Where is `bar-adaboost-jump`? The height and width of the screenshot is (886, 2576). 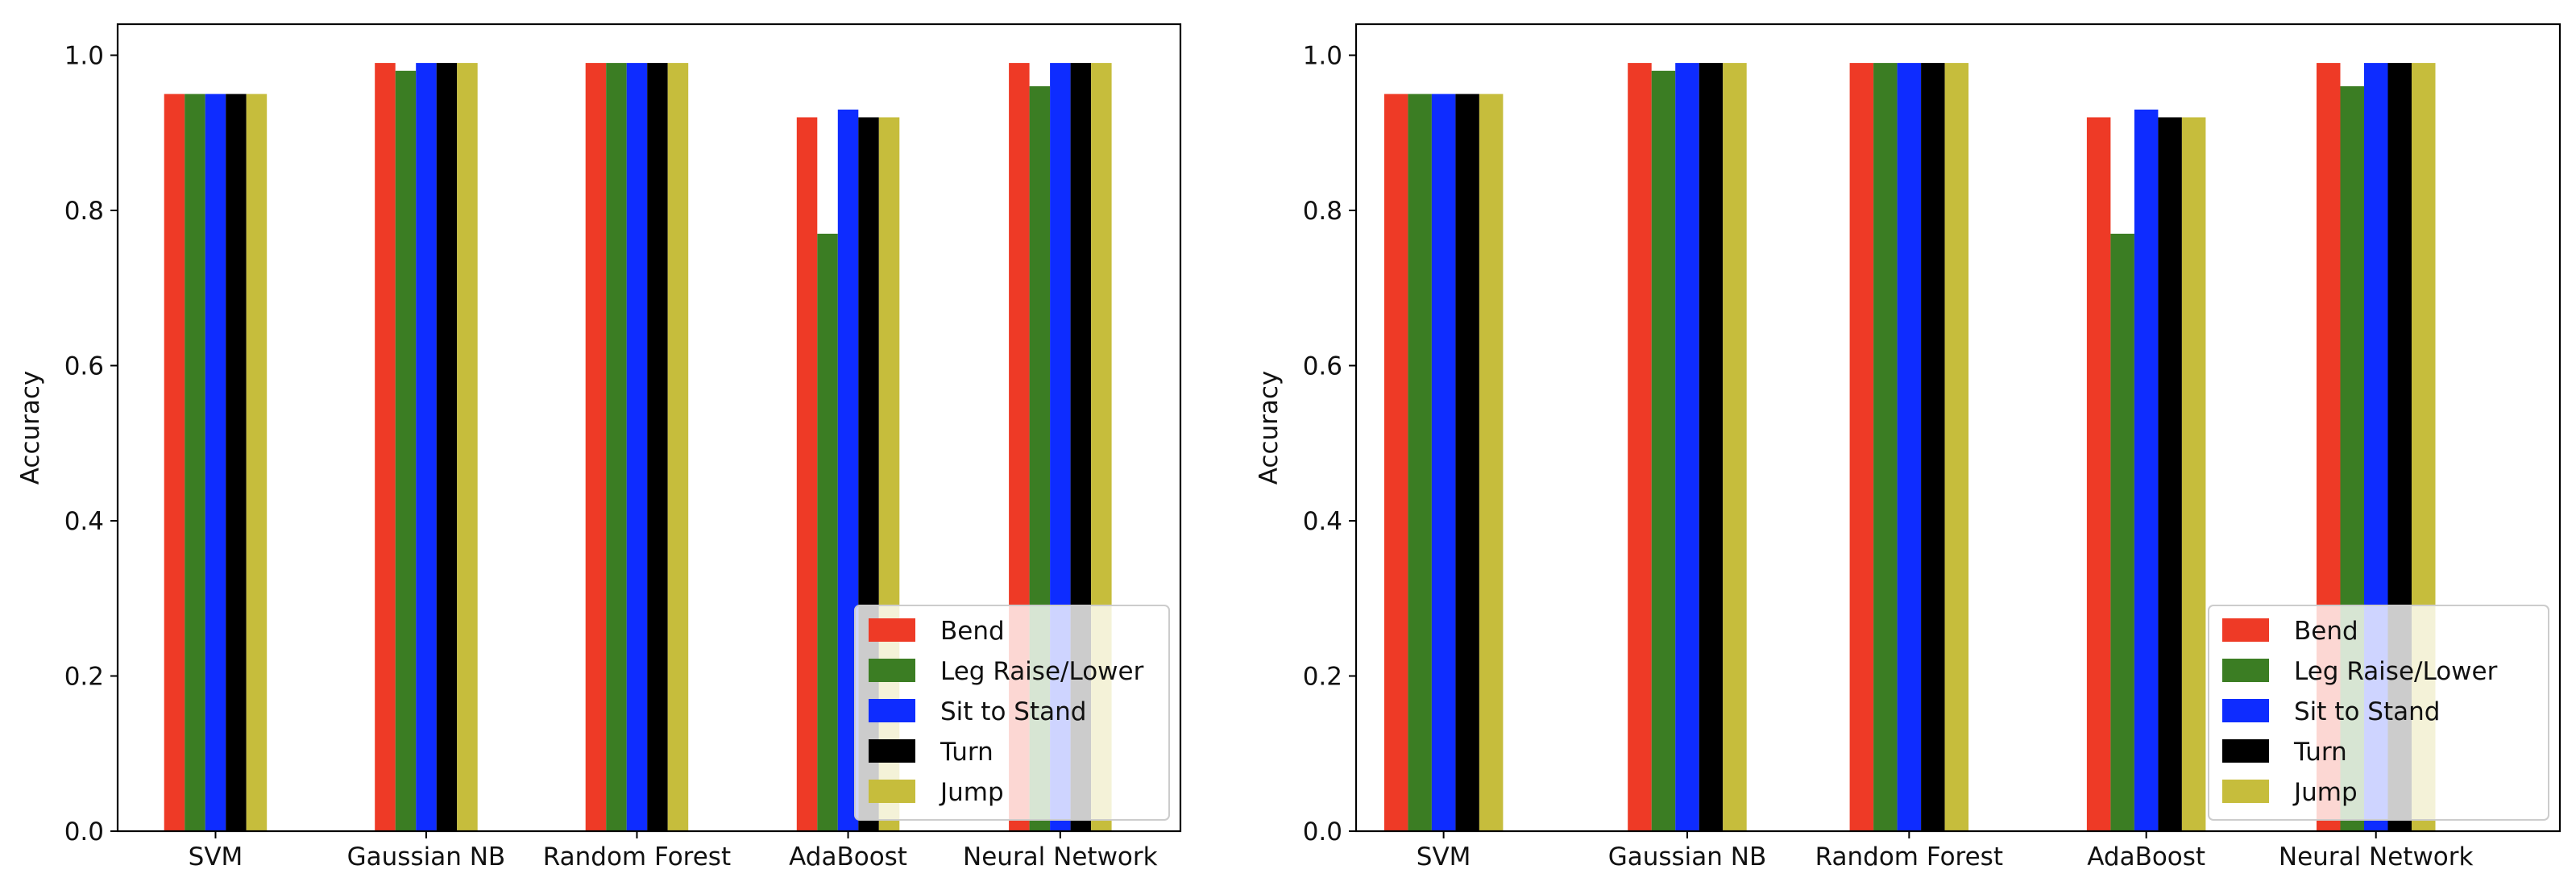 bar-adaboost-jump is located at coordinates (2193, 474).